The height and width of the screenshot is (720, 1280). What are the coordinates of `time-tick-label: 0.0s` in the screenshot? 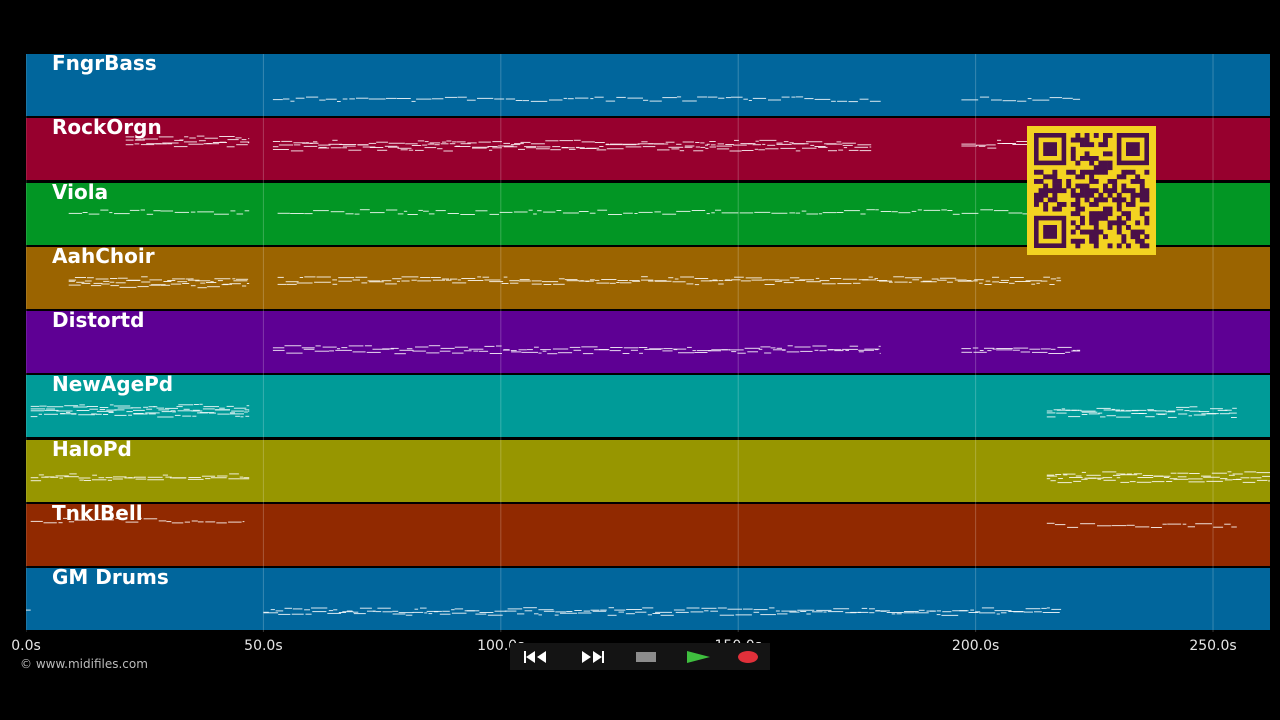 It's located at (26, 646).